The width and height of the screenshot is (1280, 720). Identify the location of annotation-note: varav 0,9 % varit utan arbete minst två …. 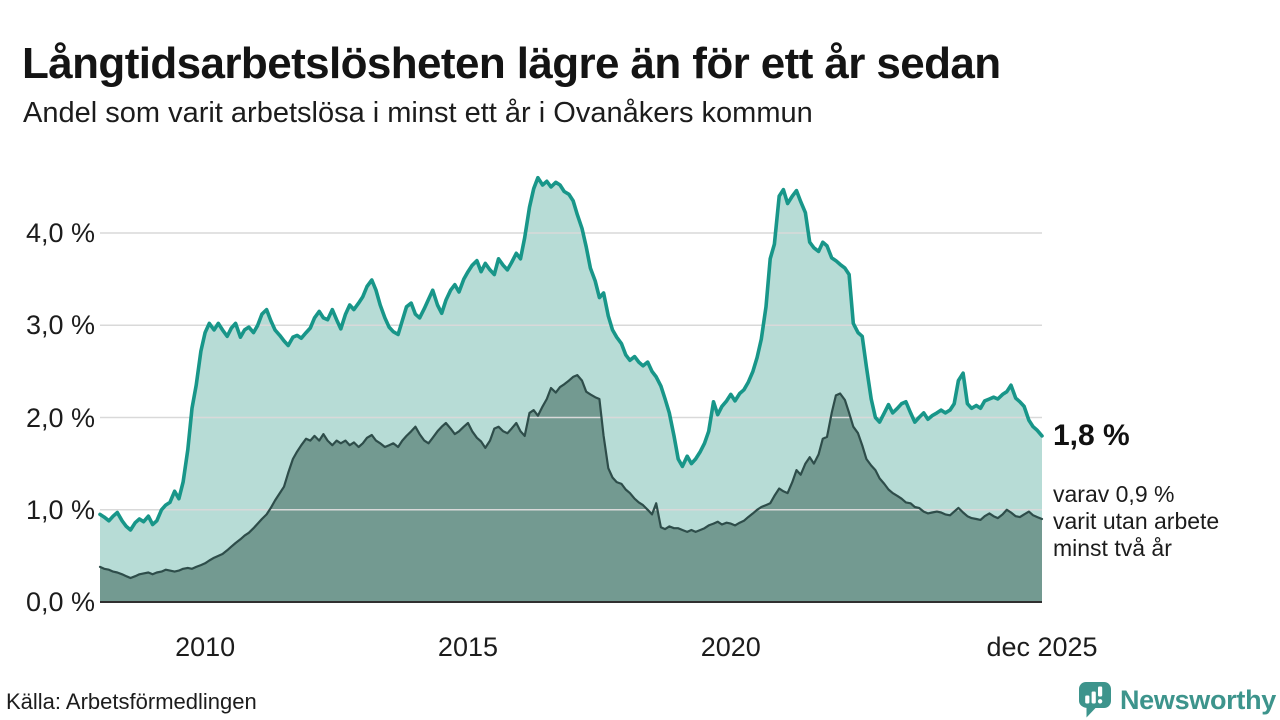
(1136, 521).